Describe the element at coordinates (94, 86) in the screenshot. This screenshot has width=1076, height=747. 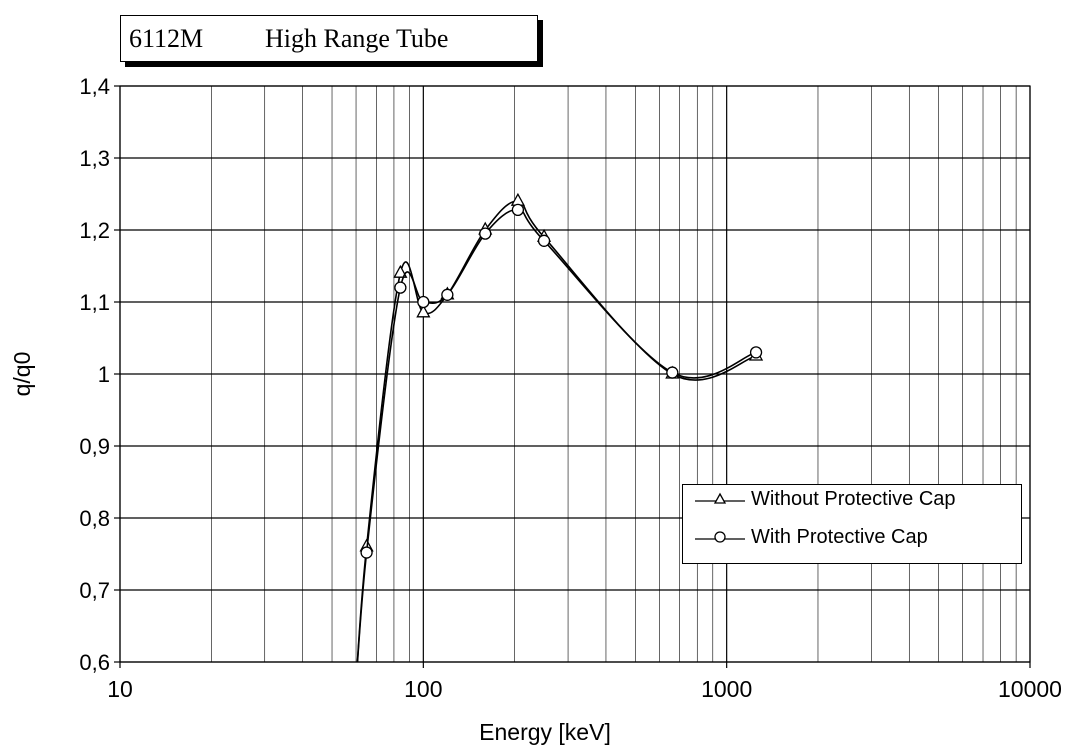
I see `y-tick-label: 1,4` at that location.